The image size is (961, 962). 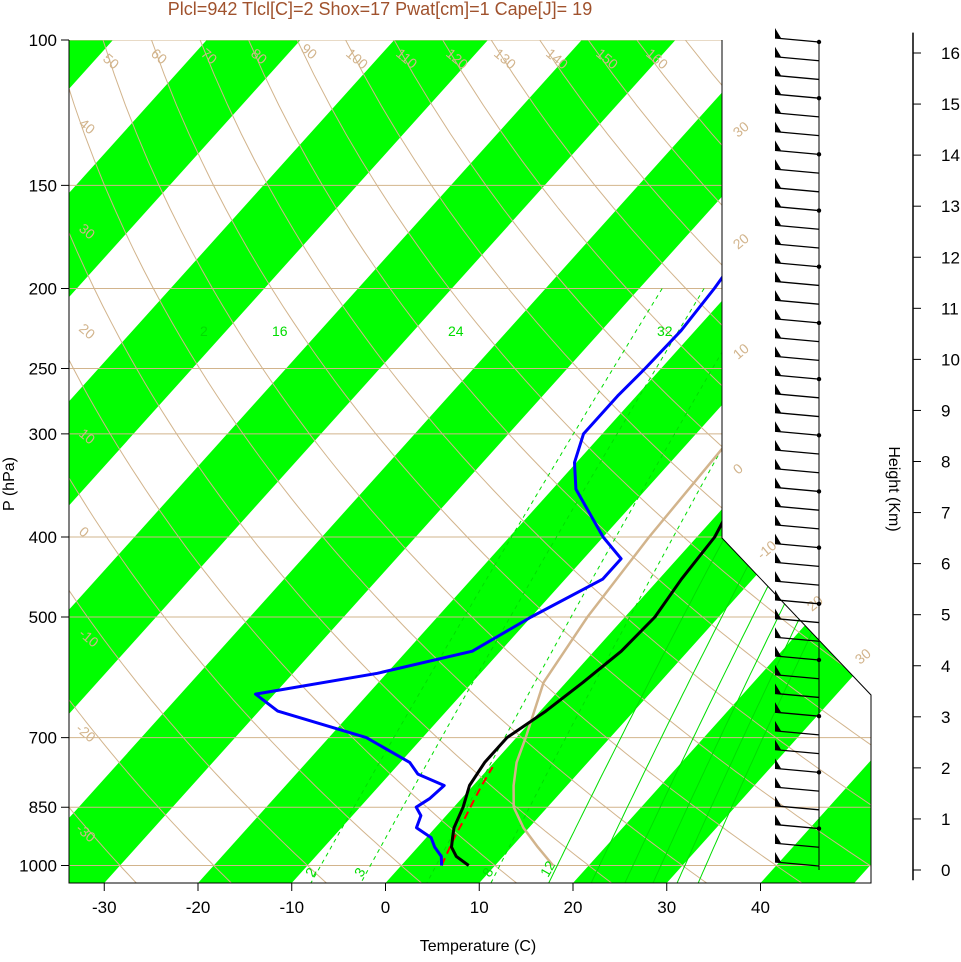 I want to click on height-tick-label: 4, so click(x=945, y=666).